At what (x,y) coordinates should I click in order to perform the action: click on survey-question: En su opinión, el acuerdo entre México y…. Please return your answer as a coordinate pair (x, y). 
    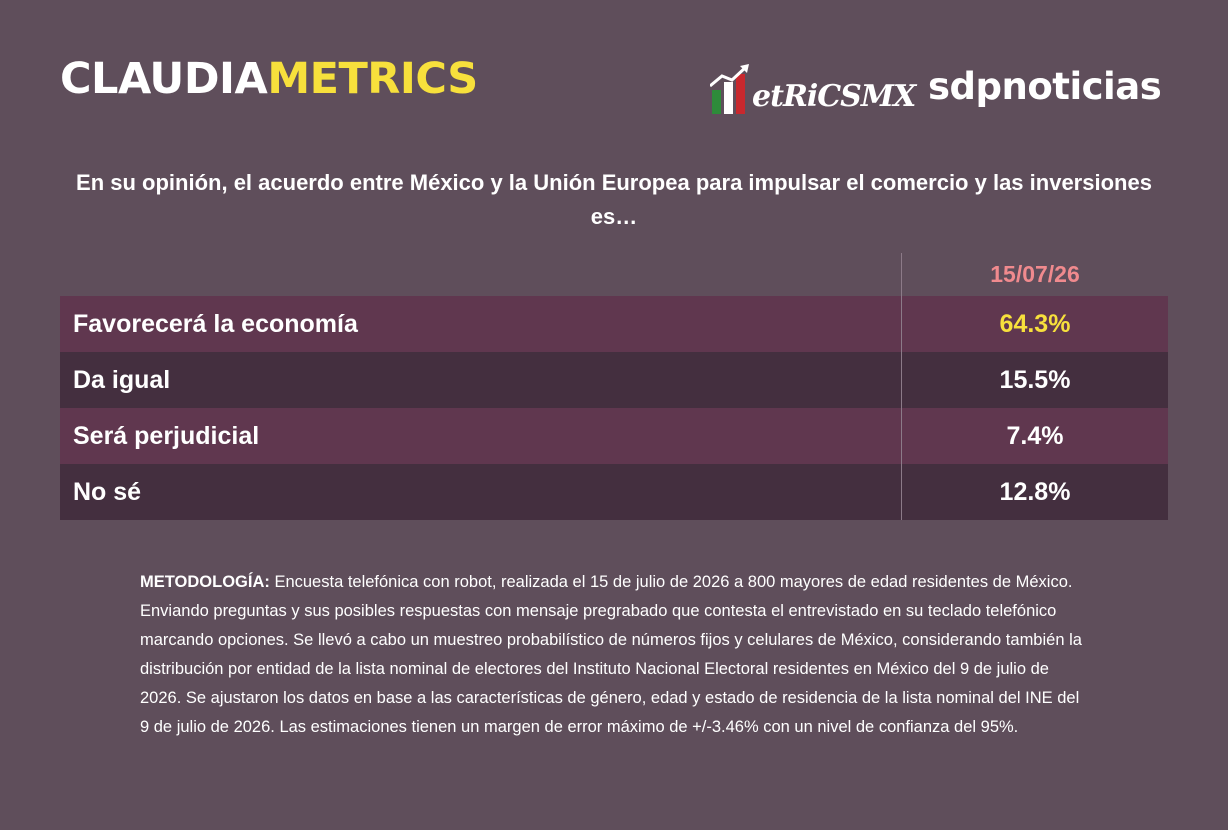
    Looking at the image, I should click on (614, 199).